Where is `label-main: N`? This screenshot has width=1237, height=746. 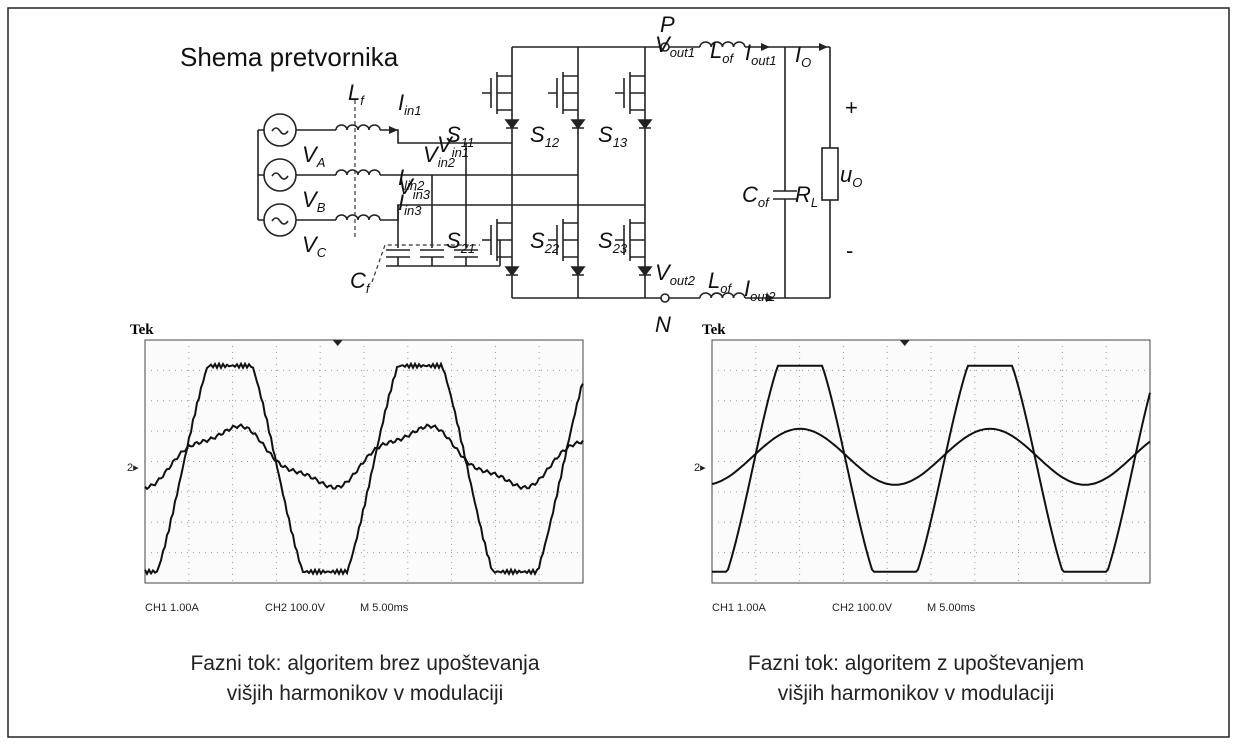 label-main: N is located at coordinates (663, 324).